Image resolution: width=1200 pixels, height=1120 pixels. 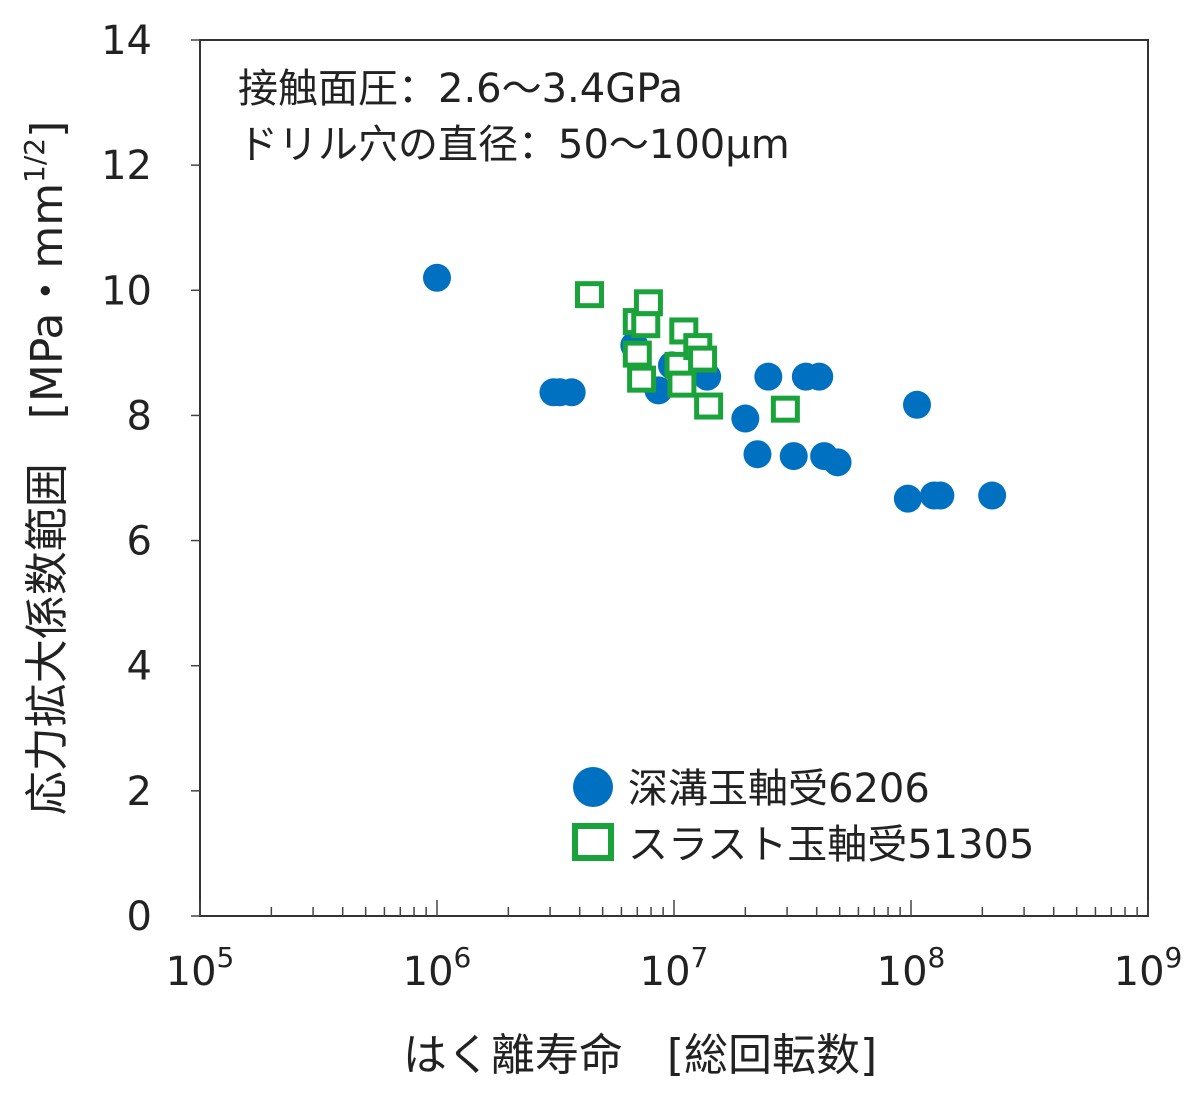 I want to click on legend: 深溝玉軸受6206 スラスト玉軸受51305, so click(x=803, y=817).